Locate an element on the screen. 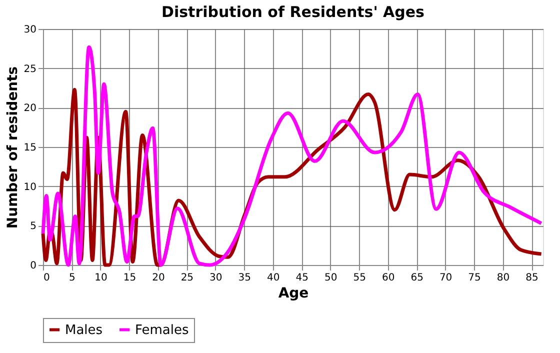 This screenshot has width=560, height=353. x-tick-label: 70 is located at coordinates (445, 278).